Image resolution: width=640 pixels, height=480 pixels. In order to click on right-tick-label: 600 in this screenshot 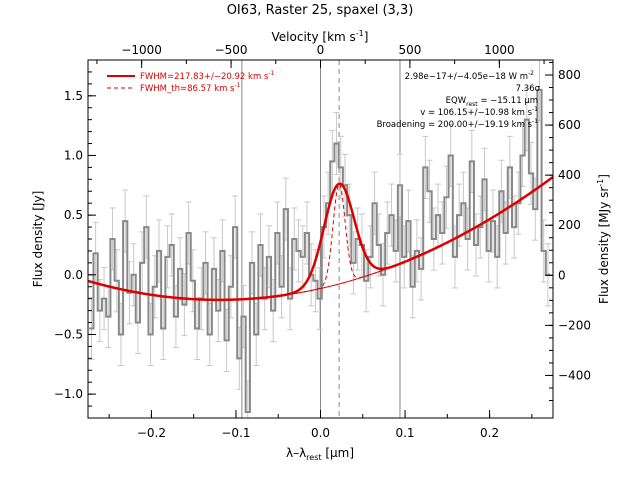, I will do `click(569, 125)`.